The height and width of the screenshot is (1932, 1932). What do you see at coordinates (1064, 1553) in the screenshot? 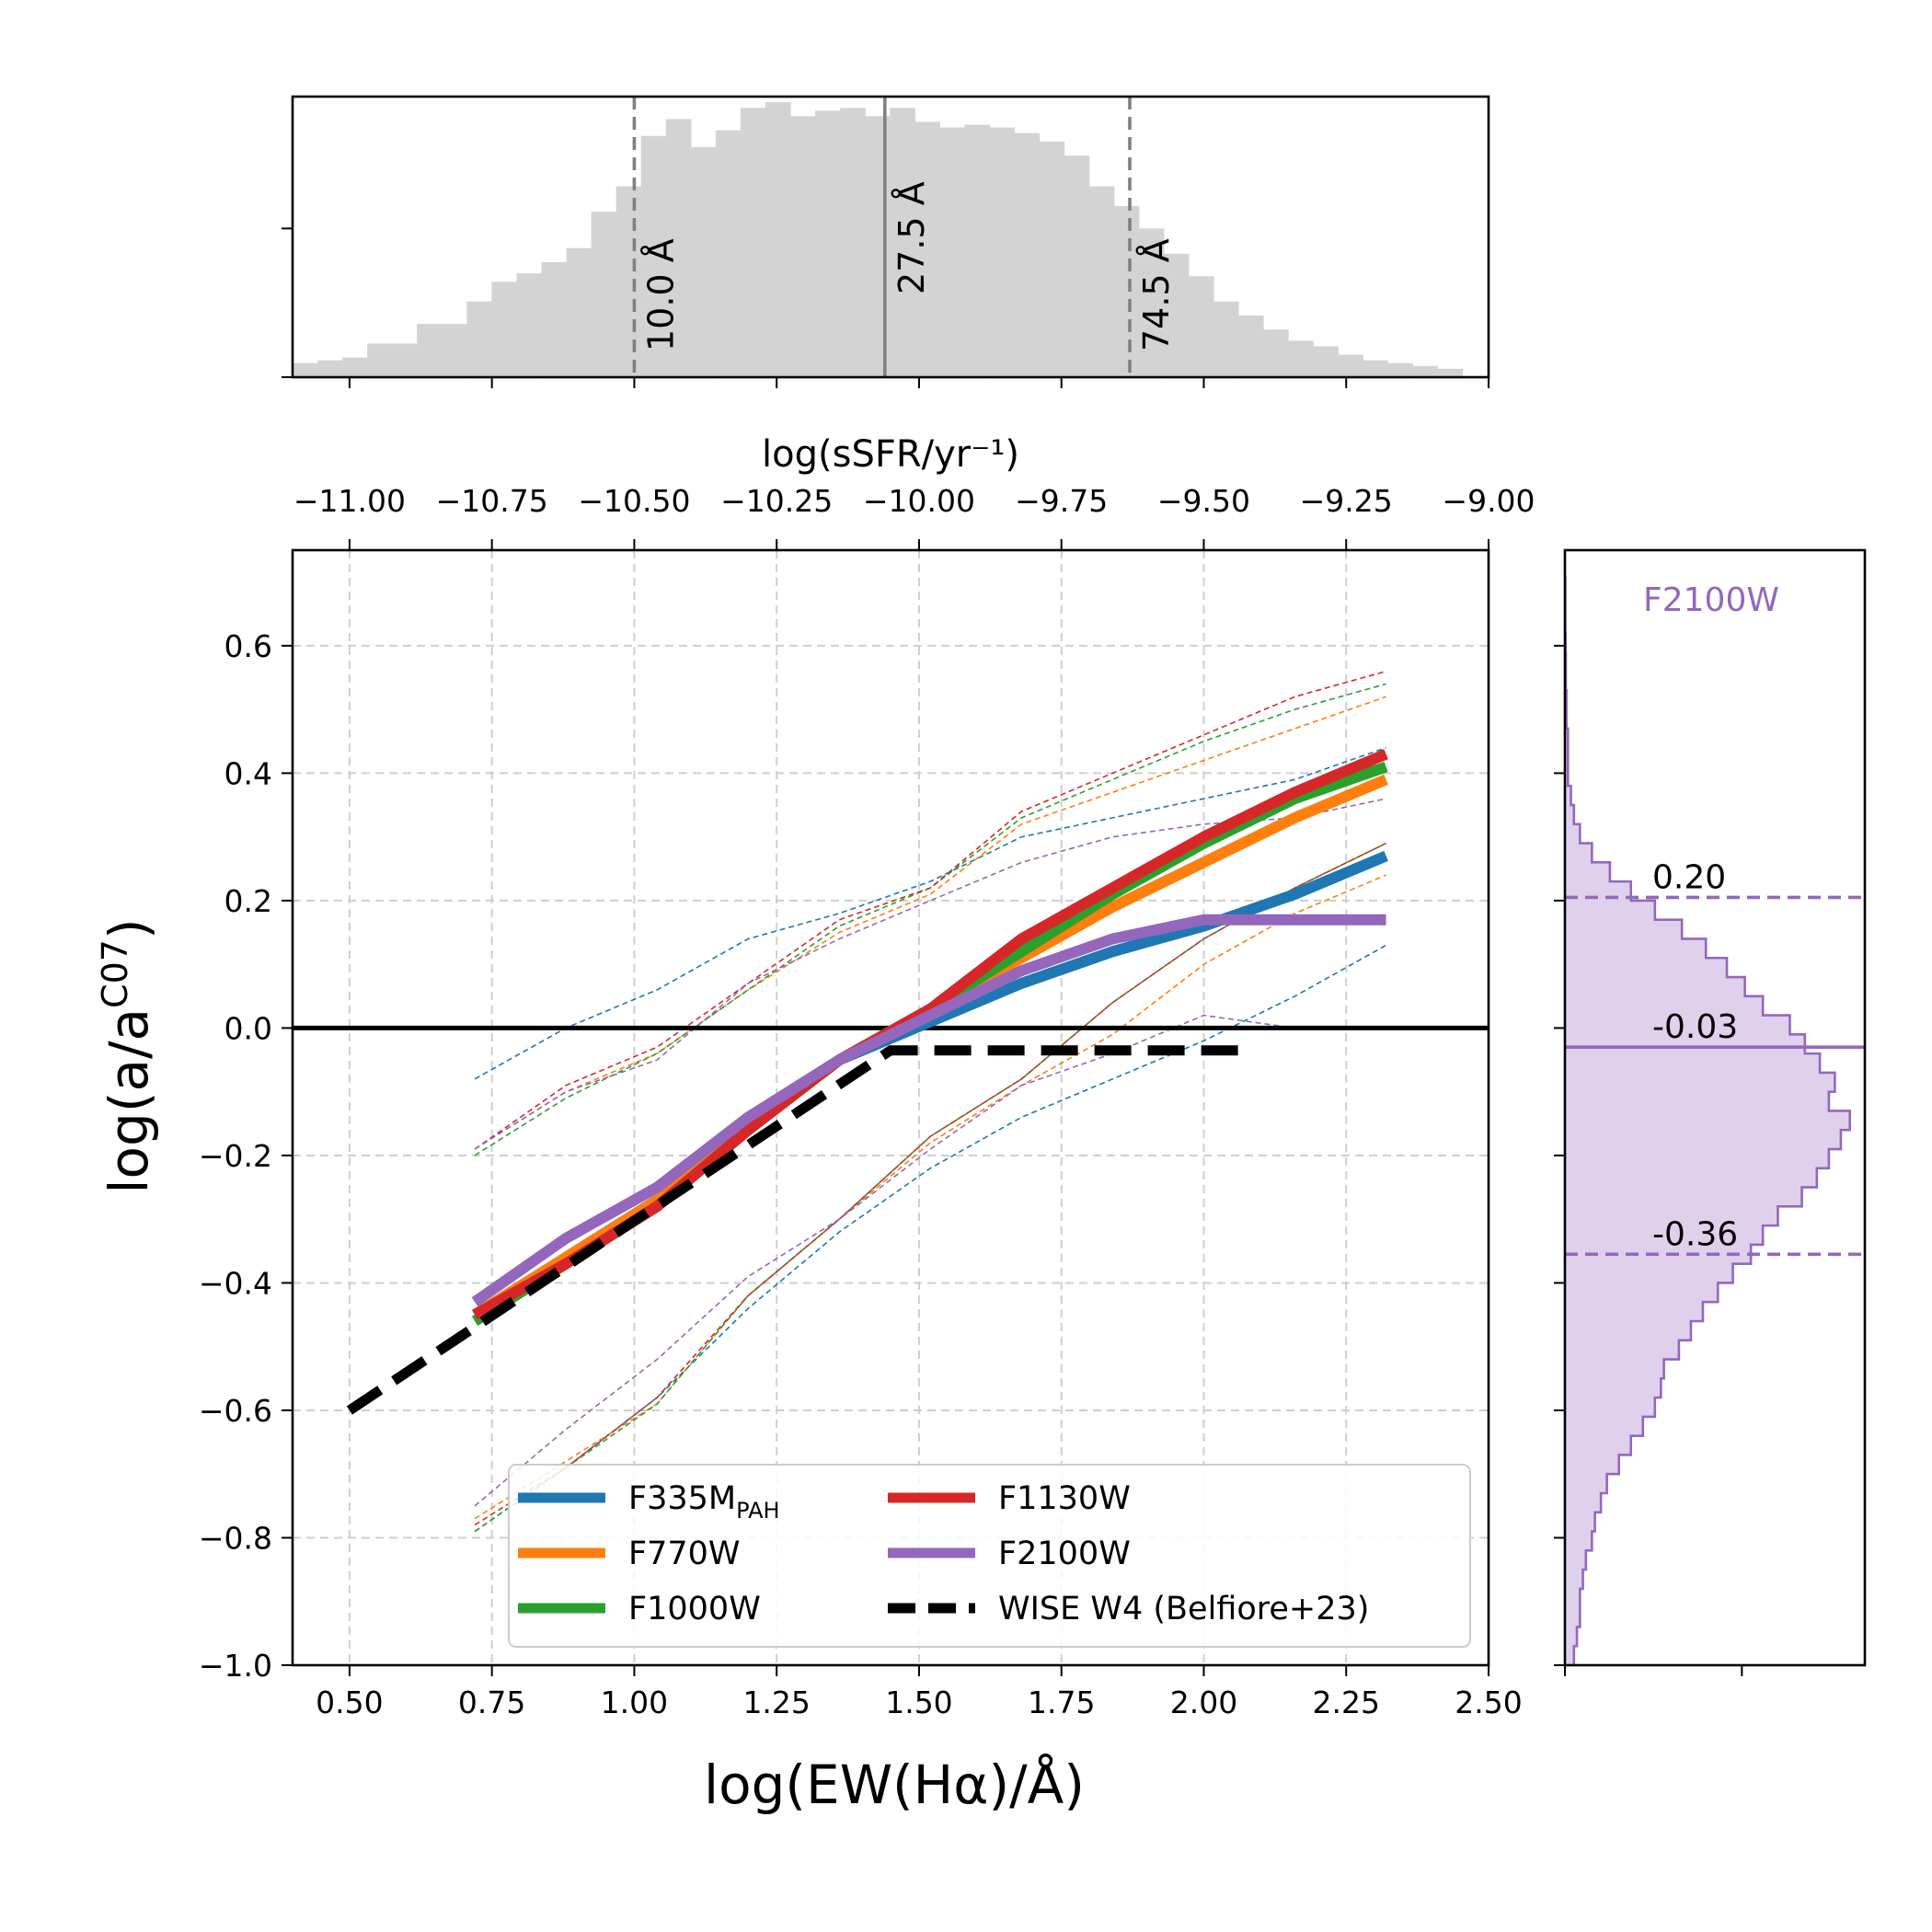
I see `legend-label: F2100W` at bounding box center [1064, 1553].